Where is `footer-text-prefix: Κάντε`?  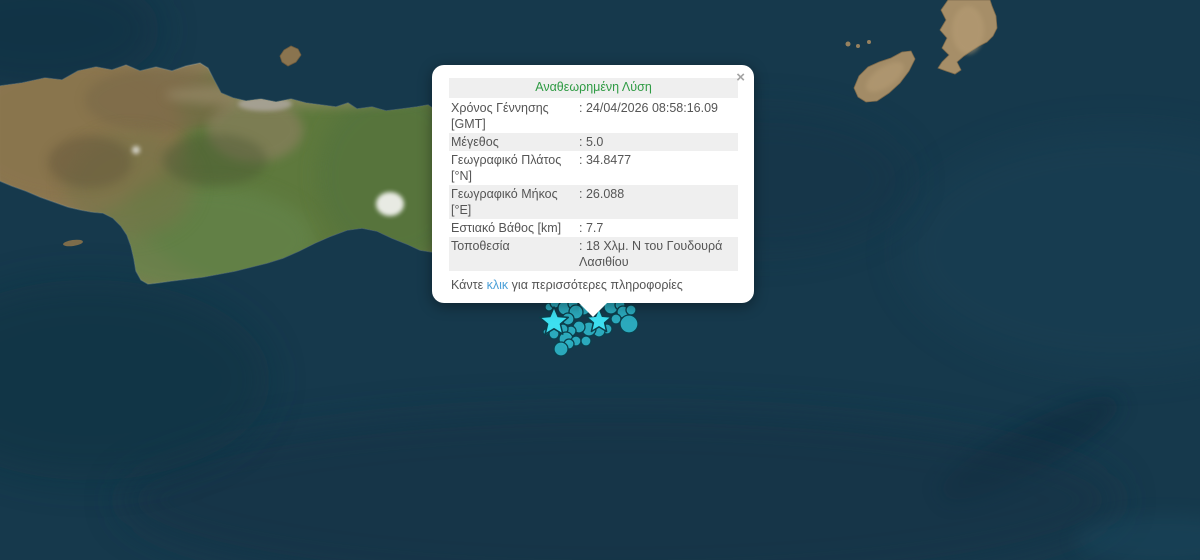 footer-text-prefix: Κάντε is located at coordinates (469, 285).